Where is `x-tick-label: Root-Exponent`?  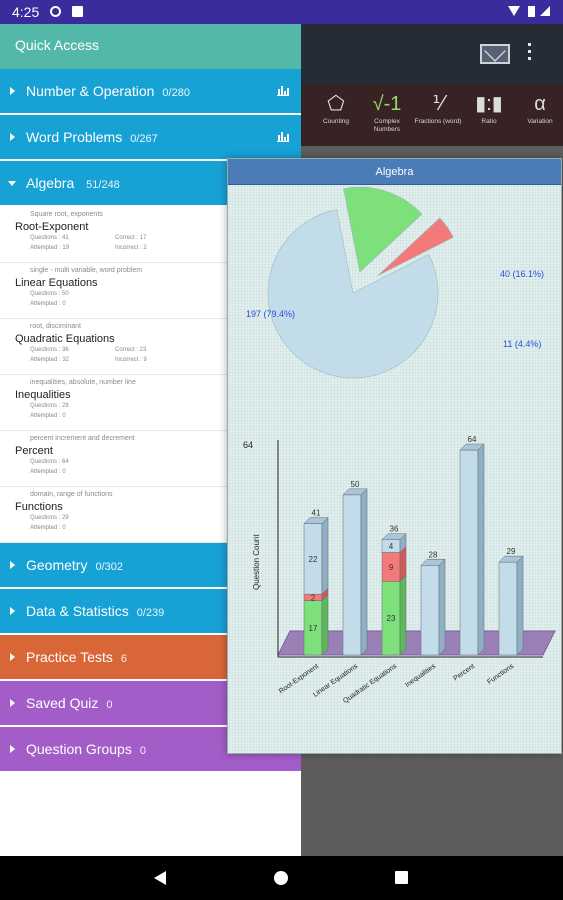 x-tick-label: Root-Exponent is located at coordinates (299, 679).